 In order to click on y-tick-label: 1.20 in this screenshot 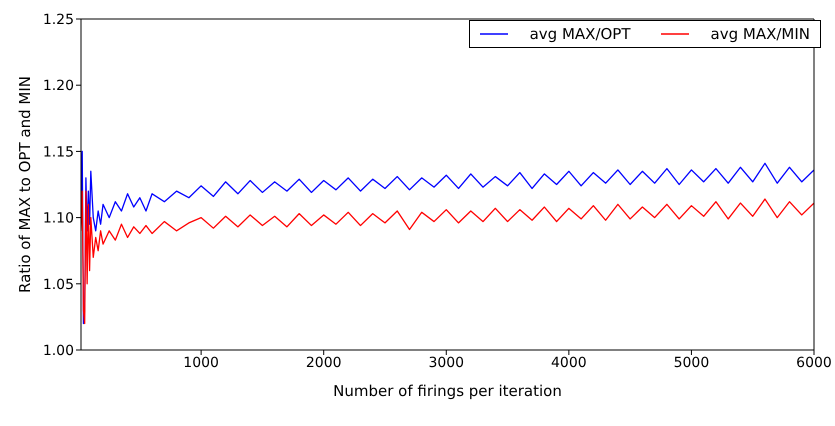, I will do `click(58, 86)`.